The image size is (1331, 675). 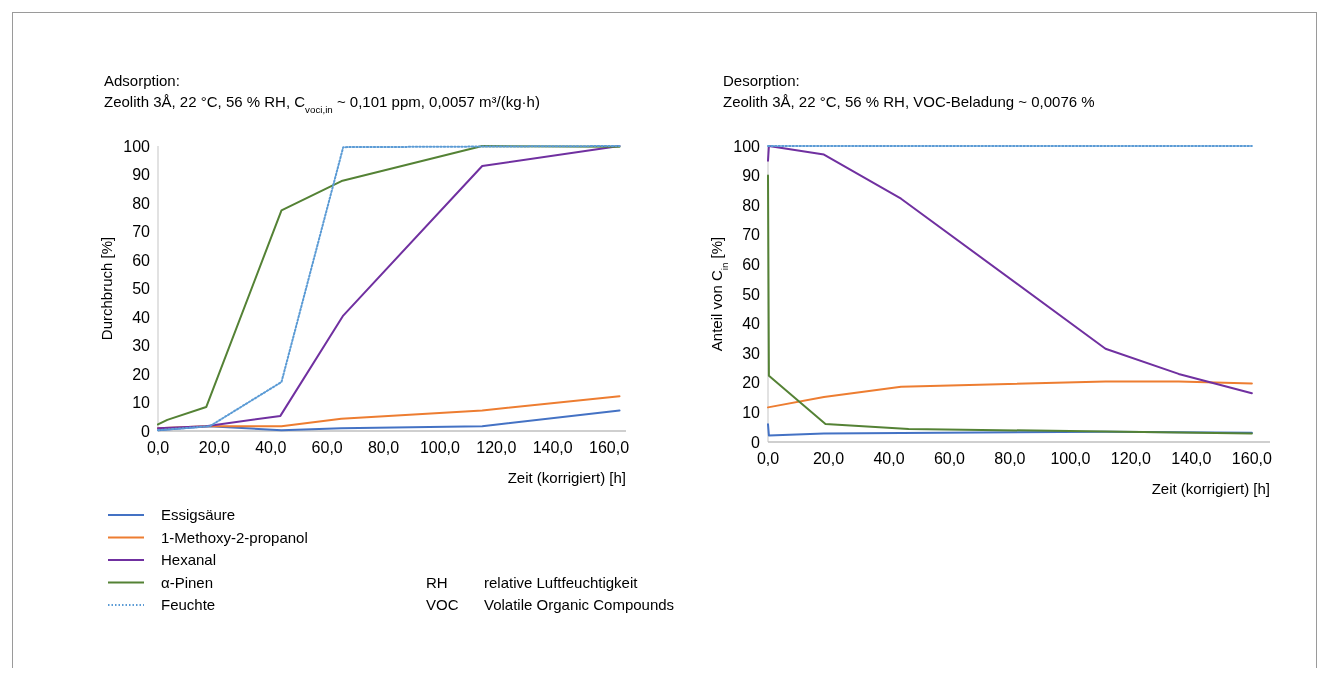 I want to click on legend-label: Feuchte, so click(x=188, y=605).